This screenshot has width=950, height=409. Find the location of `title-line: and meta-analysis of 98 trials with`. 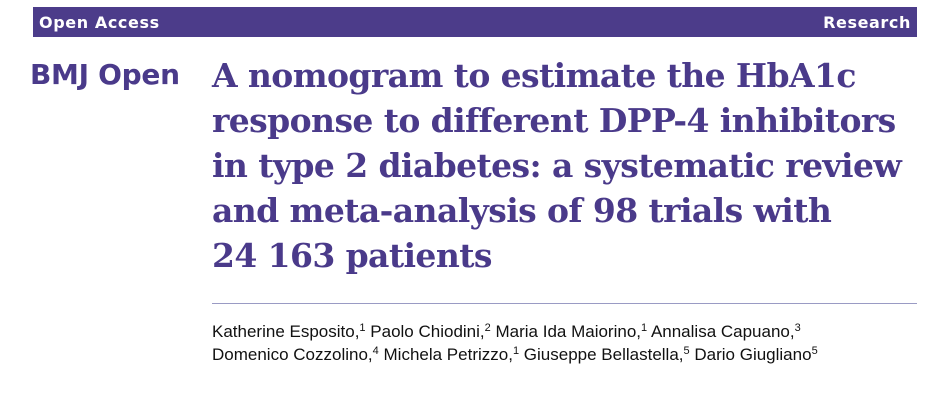

title-line: and meta-analysis of 98 trials with is located at coordinates (522, 210).